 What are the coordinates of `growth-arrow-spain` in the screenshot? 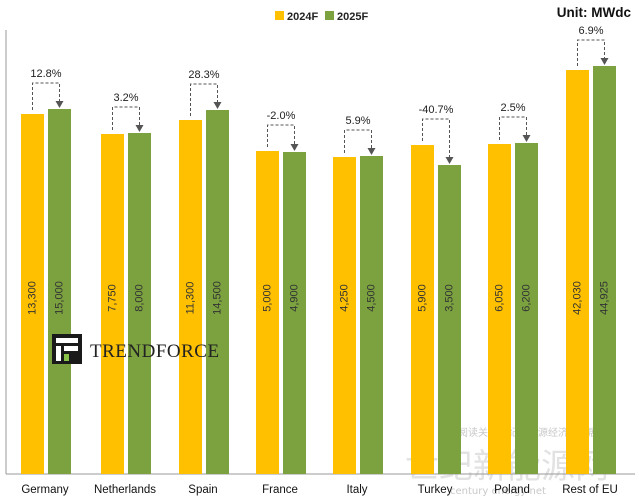 It's located at (217, 105).